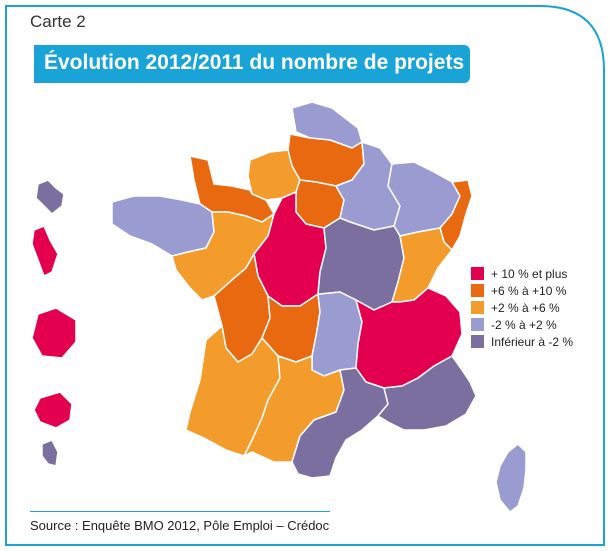 This screenshot has width=610, height=551. What do you see at coordinates (525, 307) in the screenshot?
I see `legend-label: +2 % à +6 %` at bounding box center [525, 307].